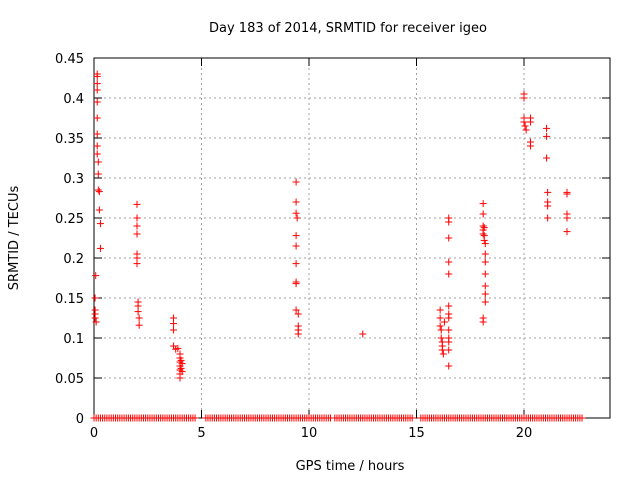 Image resolution: width=640 pixels, height=480 pixels. What do you see at coordinates (524, 433) in the screenshot?
I see `x-tick-label: 20` at bounding box center [524, 433].